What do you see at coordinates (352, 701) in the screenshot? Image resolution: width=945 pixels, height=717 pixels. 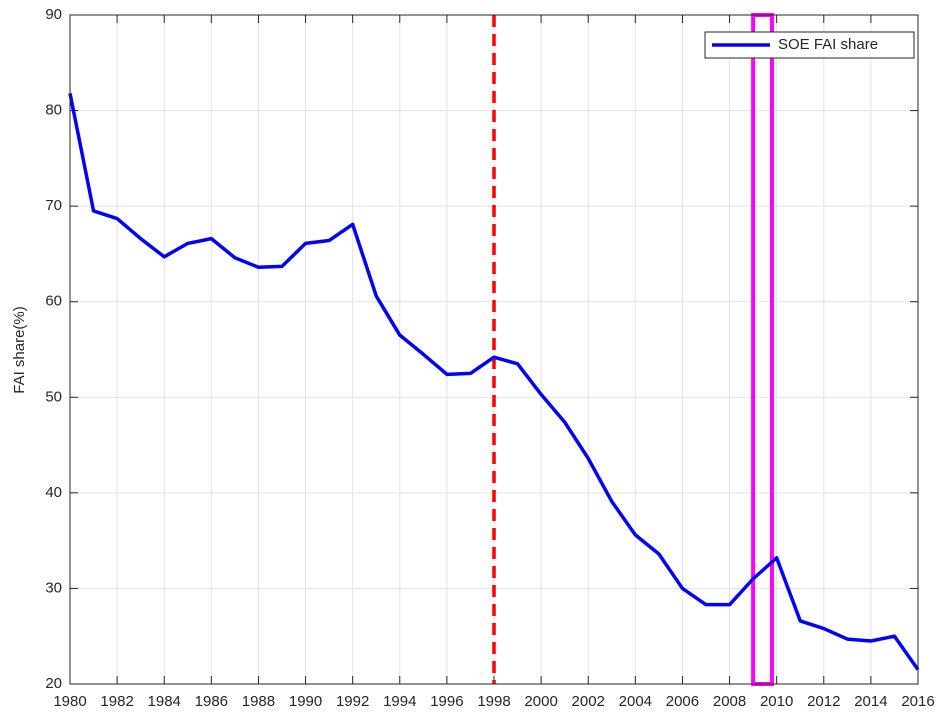 I see `x-tick-label: 1992` at bounding box center [352, 701].